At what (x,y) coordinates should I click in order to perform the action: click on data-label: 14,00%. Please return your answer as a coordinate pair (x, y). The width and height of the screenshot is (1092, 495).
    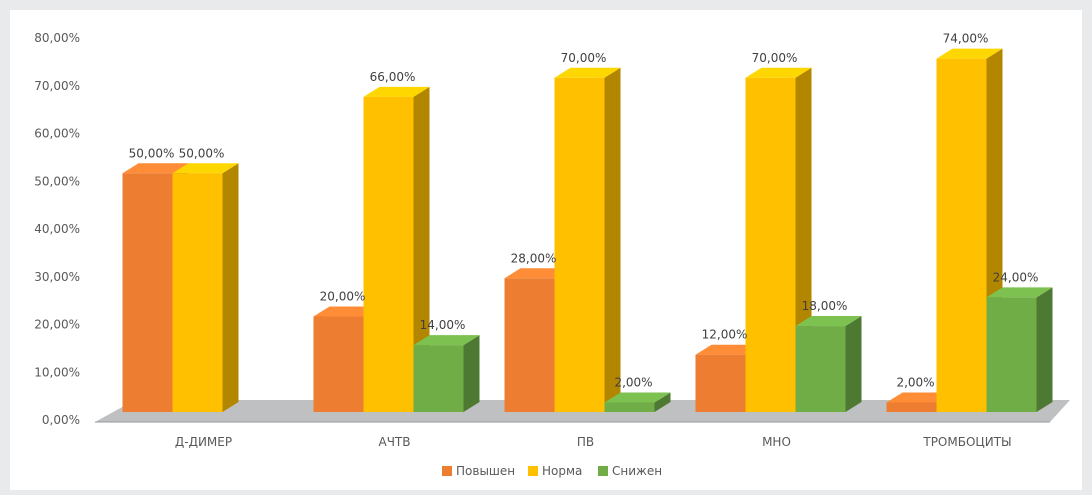
    Looking at the image, I should click on (443, 325).